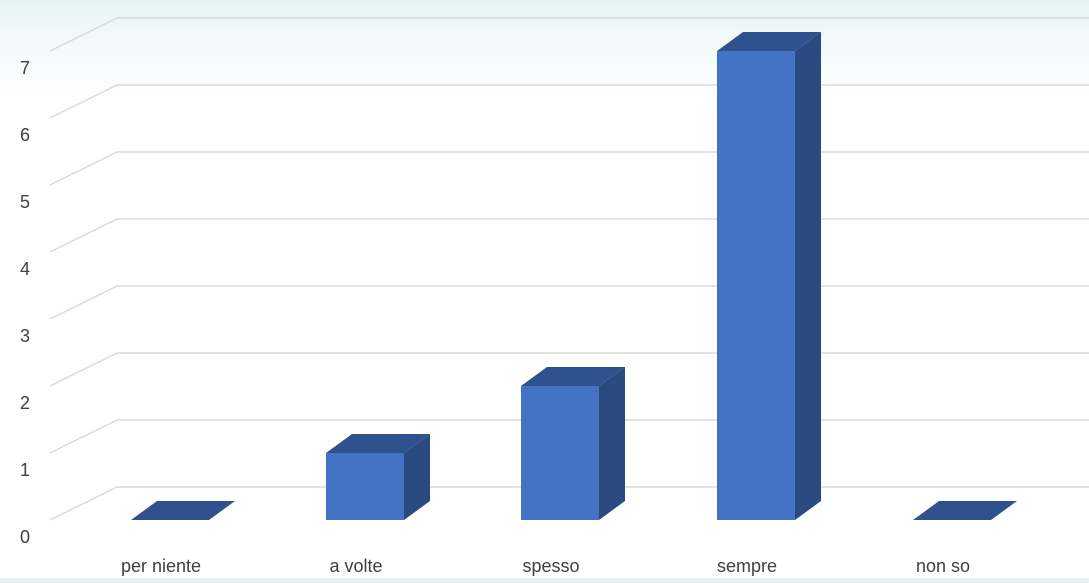 This screenshot has height=583, width=1089. What do you see at coordinates (25, 470) in the screenshot?
I see `y-tick-label: 1` at bounding box center [25, 470].